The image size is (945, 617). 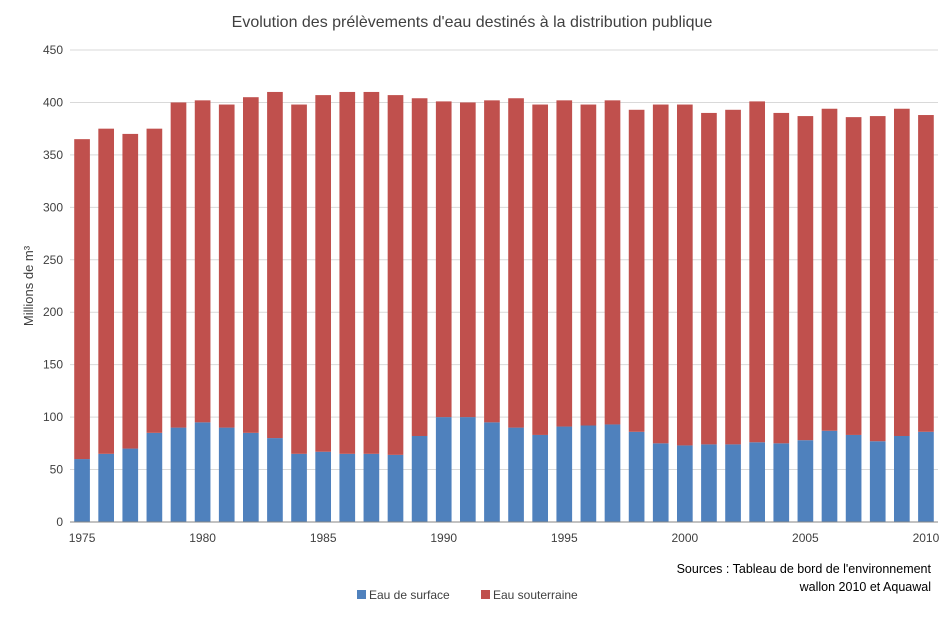 What do you see at coordinates (178, 265) in the screenshot?
I see `bar-souterraine-1979` at bounding box center [178, 265].